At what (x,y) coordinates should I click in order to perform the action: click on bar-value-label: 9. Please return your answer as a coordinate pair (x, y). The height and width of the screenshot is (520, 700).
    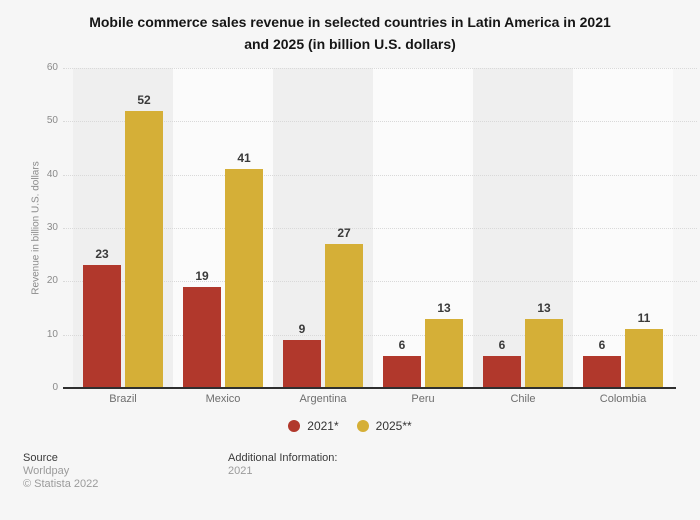
    Looking at the image, I should click on (302, 329).